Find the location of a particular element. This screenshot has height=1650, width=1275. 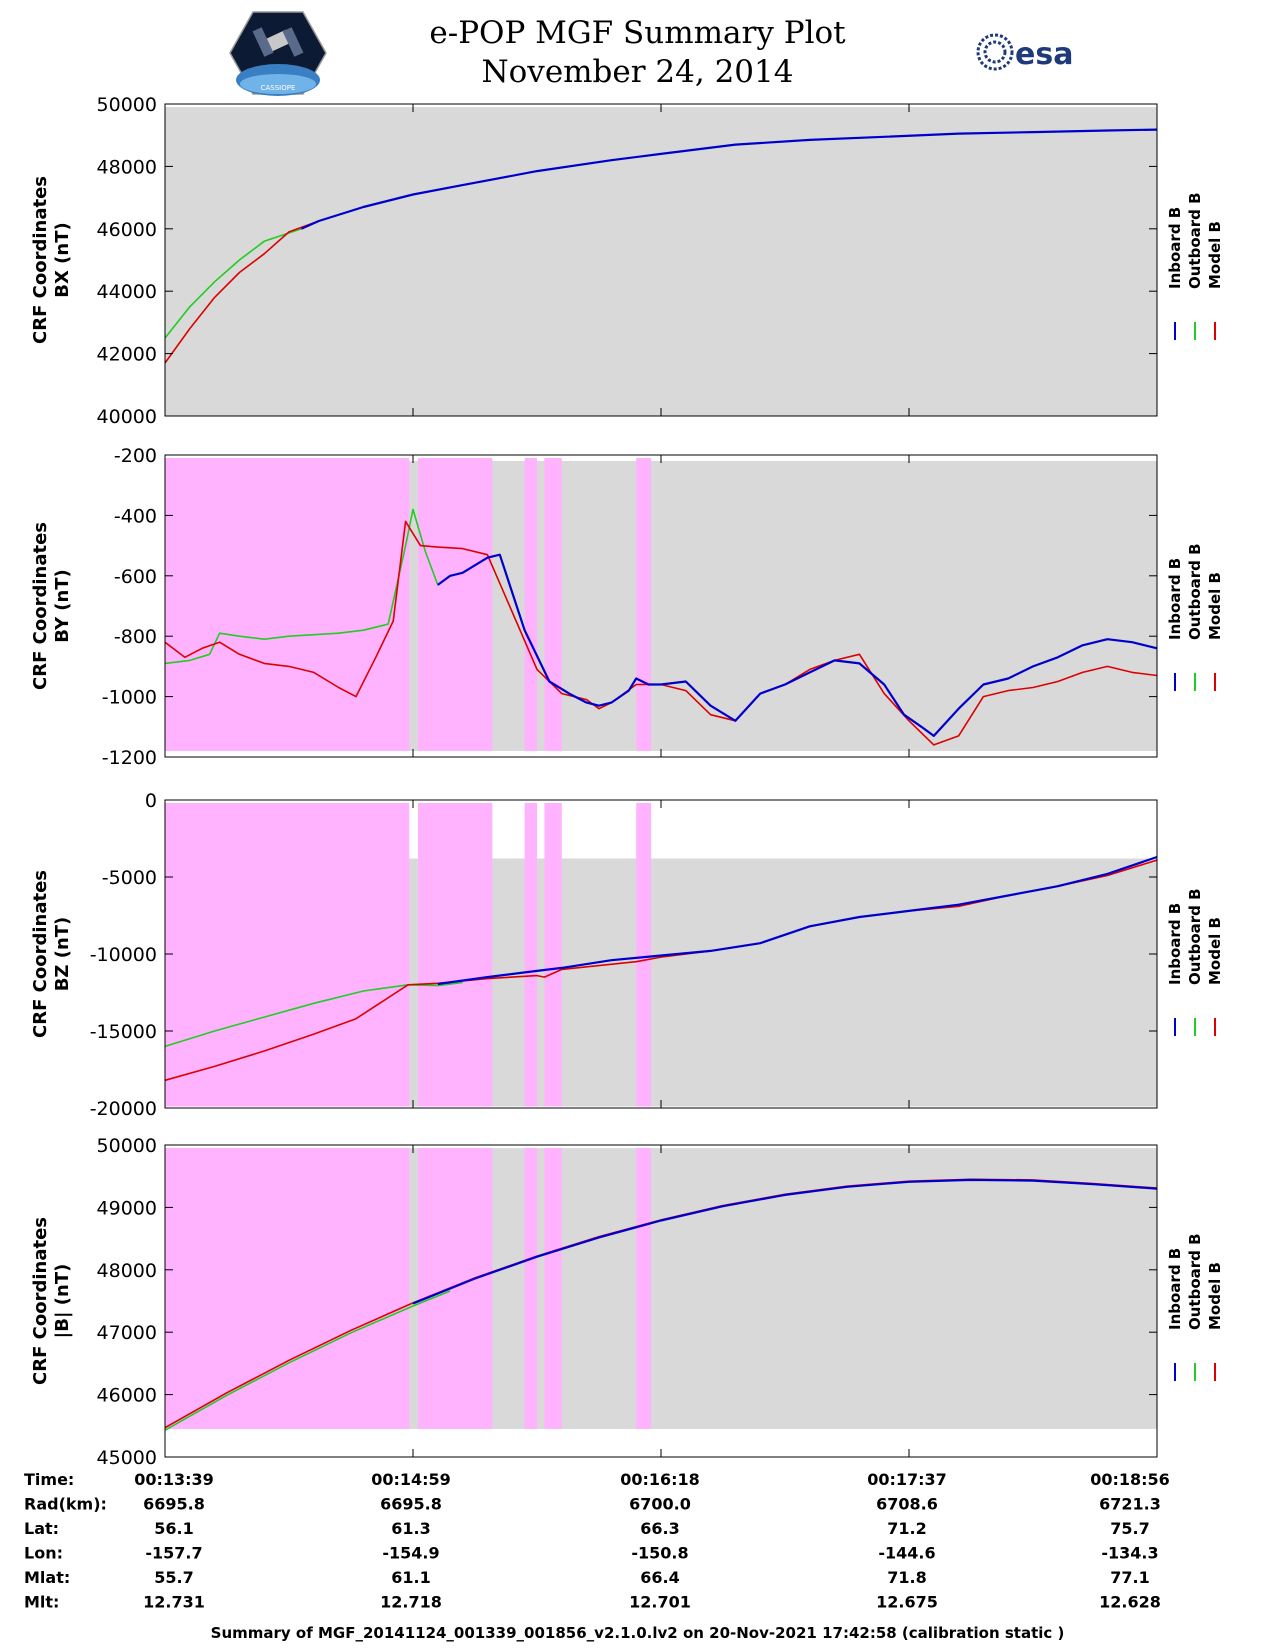

y-tick-label: -1000 is located at coordinates (129, 698).